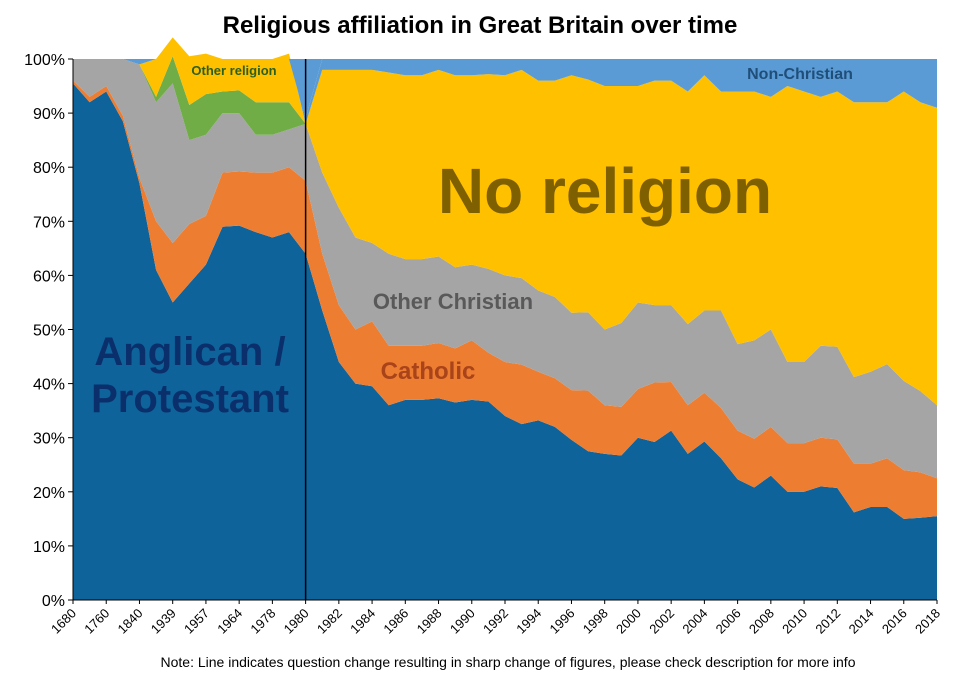 This screenshot has height=687, width=960. What do you see at coordinates (49, 168) in the screenshot?
I see `y-tick-label: 80%` at bounding box center [49, 168].